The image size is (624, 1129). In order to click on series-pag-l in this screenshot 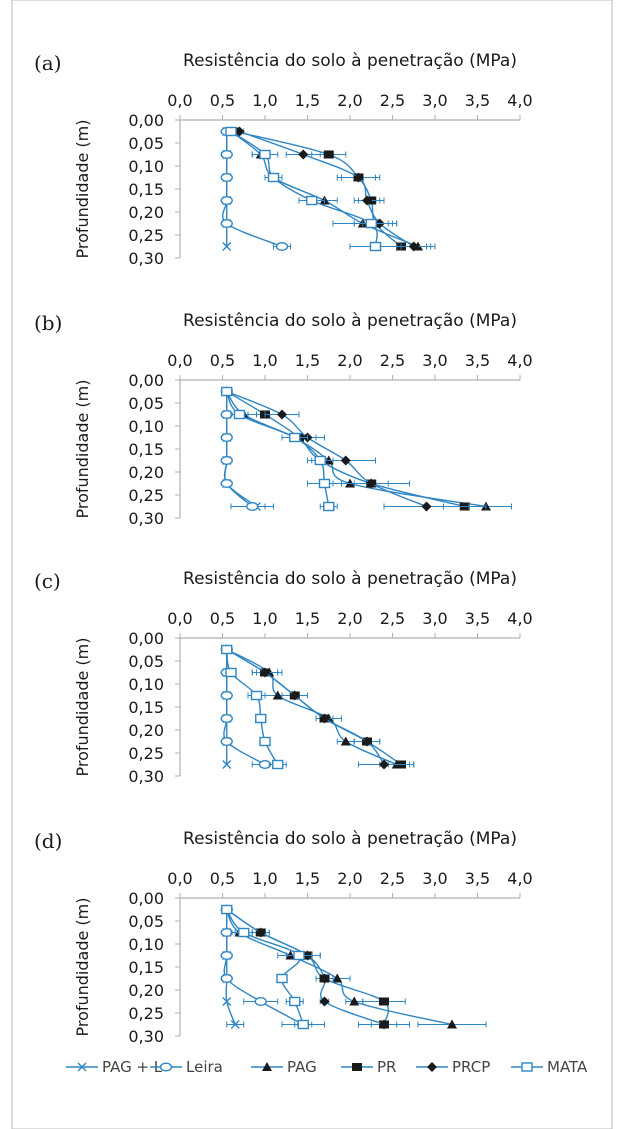, I will do `click(233, 967)`.